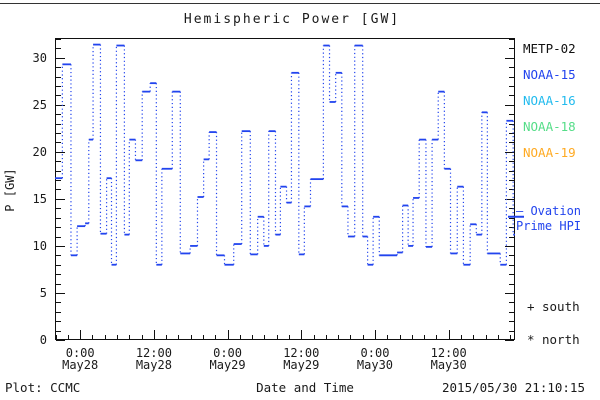 The image size is (600, 400). Describe the element at coordinates (531, 339) in the screenshot. I see `asterisk-marker-icon: *` at that location.